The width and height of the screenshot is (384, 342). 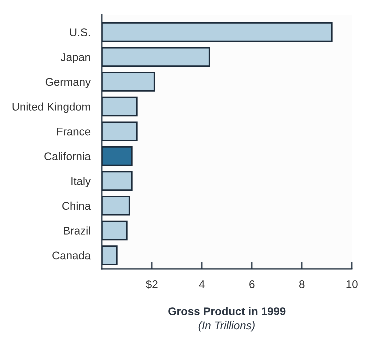 What do you see at coordinates (72, 255) in the screenshot?
I see `y-tick-label: Canada` at bounding box center [72, 255].